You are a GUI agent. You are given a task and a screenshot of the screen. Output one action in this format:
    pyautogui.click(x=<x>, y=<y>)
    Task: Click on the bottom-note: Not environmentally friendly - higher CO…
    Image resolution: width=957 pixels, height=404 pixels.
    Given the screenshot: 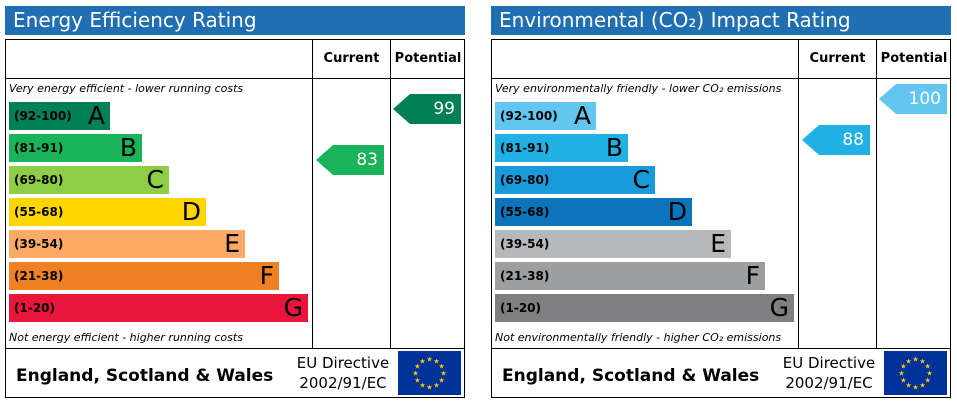 What is the action you would take?
    pyautogui.click(x=638, y=337)
    